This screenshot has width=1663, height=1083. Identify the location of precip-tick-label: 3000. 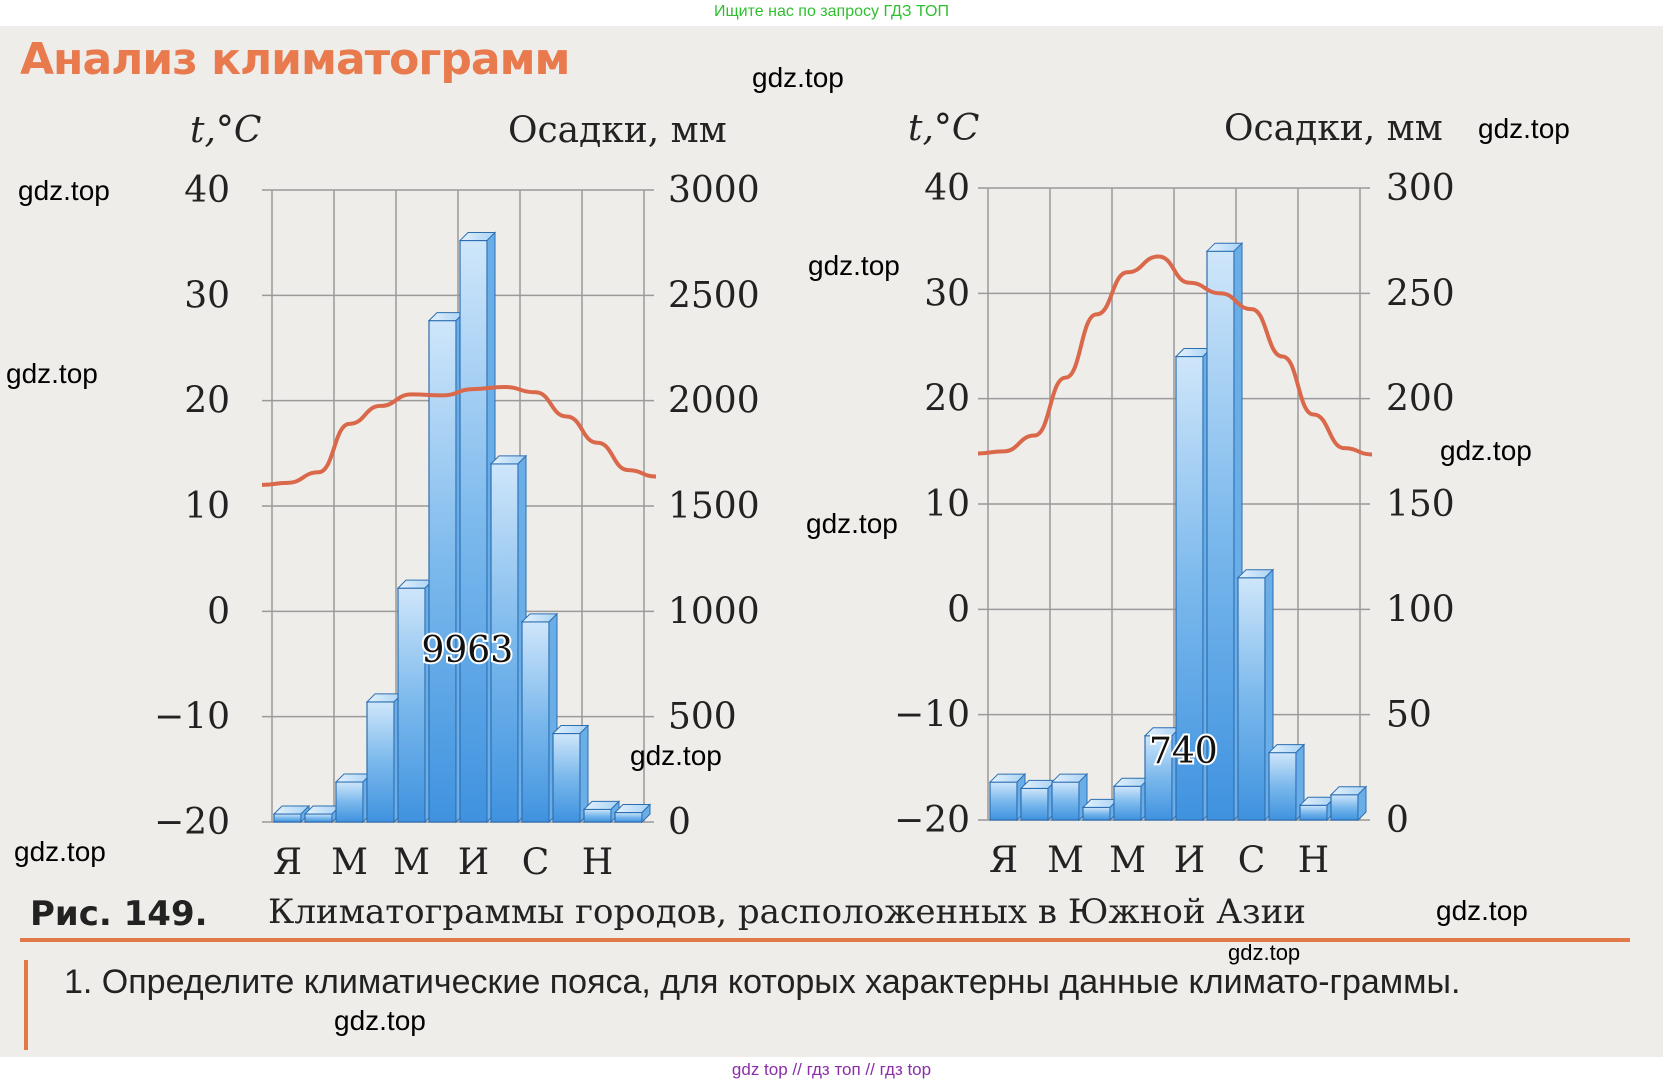
(714, 190).